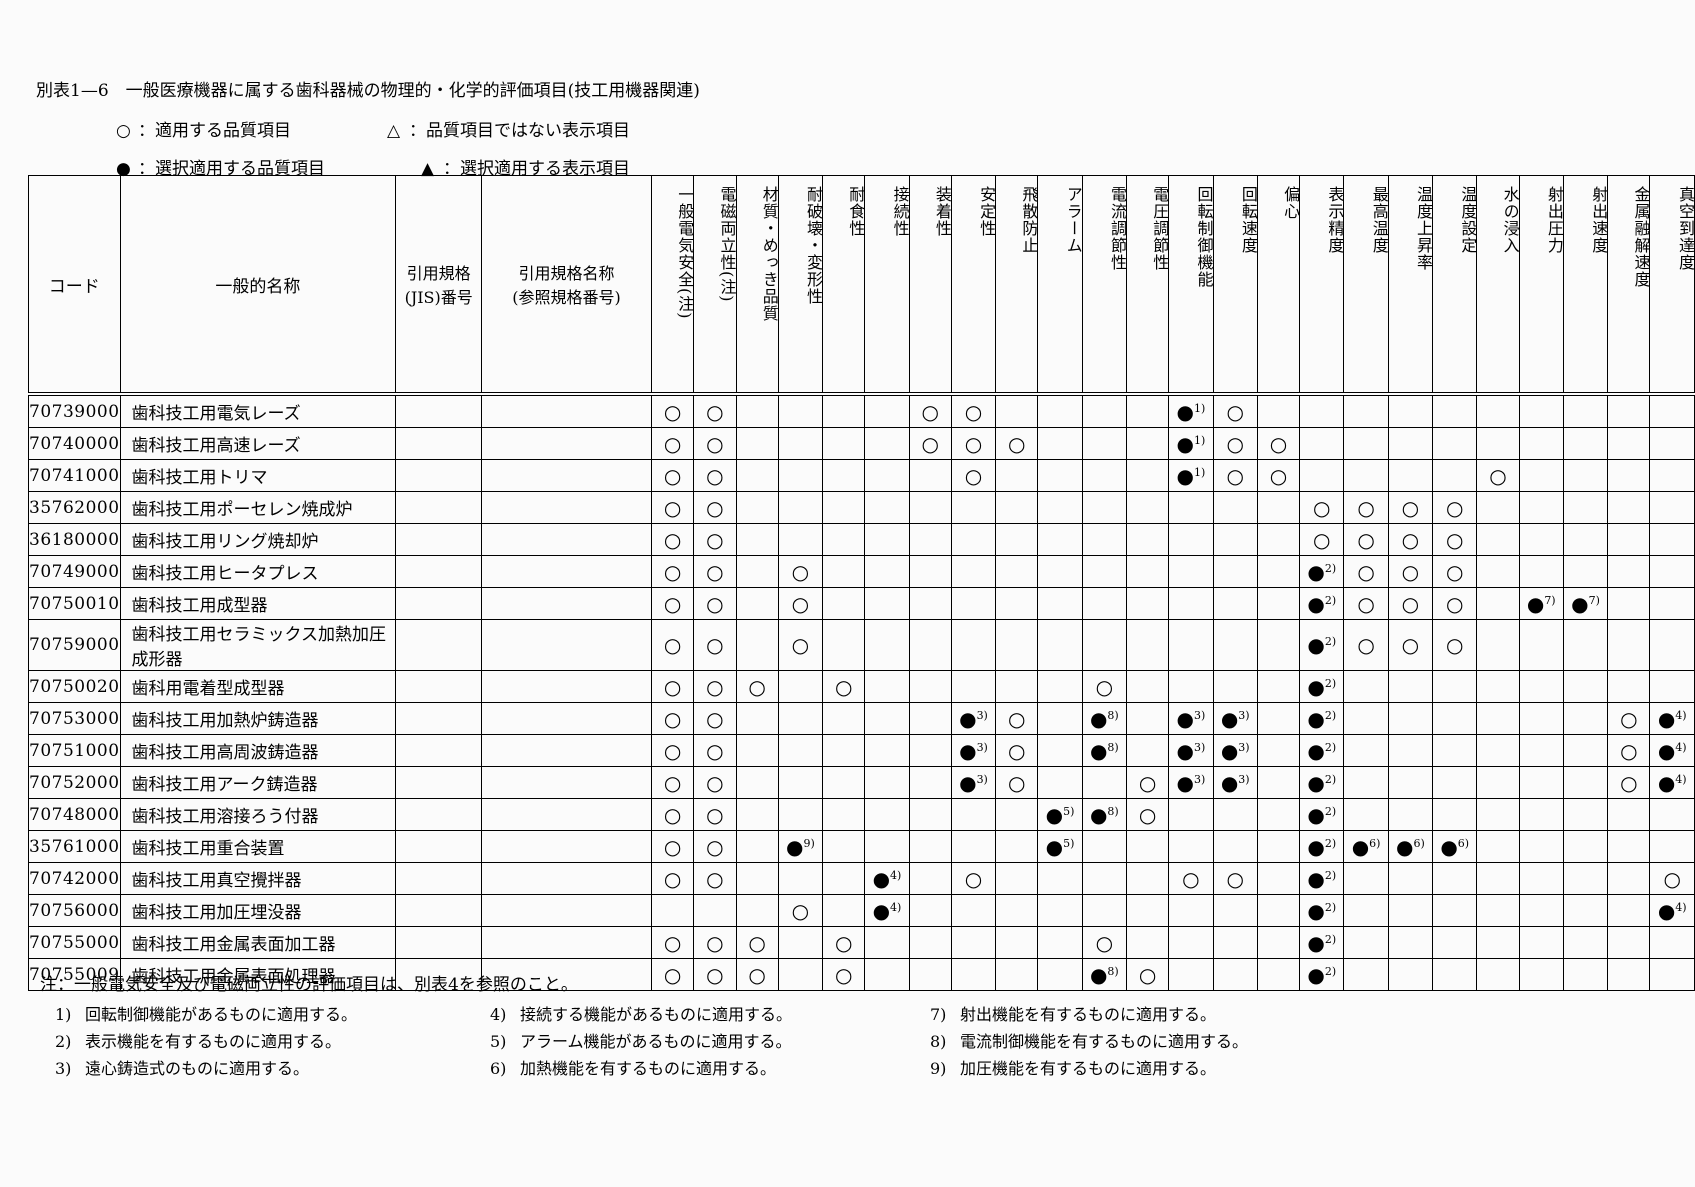  I want to click on row-name: 歯科技工用重合装置, so click(258, 846).